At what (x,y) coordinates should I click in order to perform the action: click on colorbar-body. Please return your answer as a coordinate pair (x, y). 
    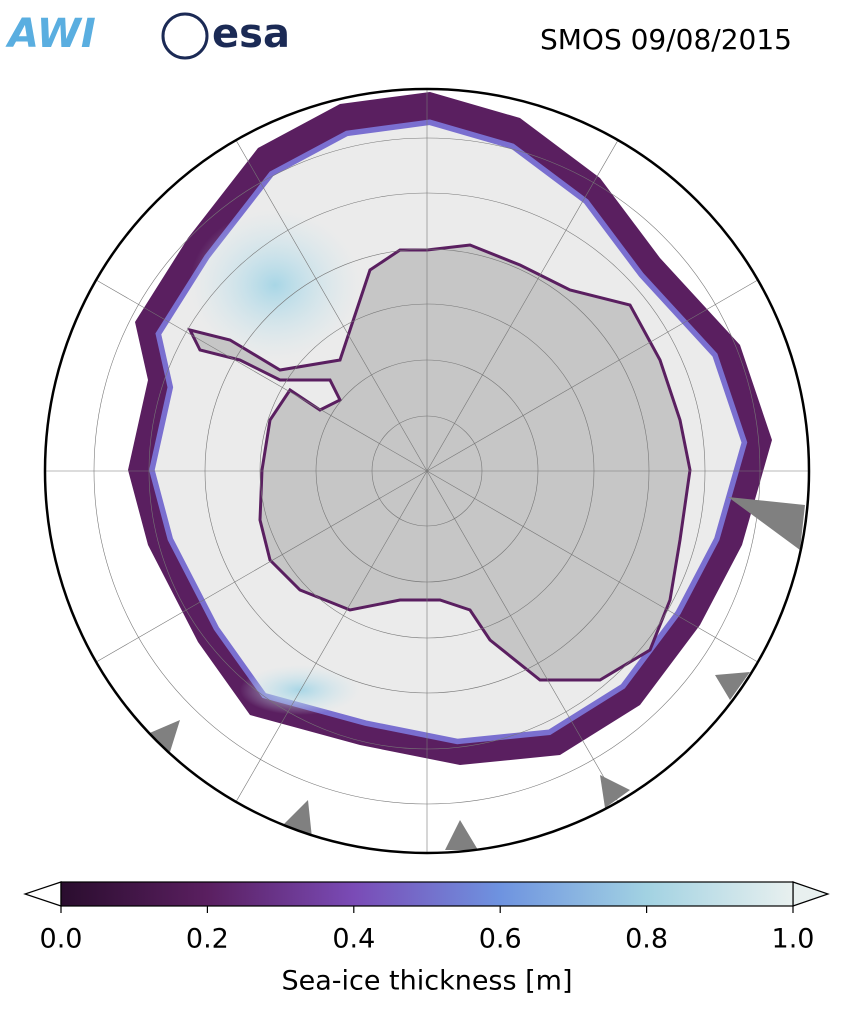
    Looking at the image, I should click on (427, 894).